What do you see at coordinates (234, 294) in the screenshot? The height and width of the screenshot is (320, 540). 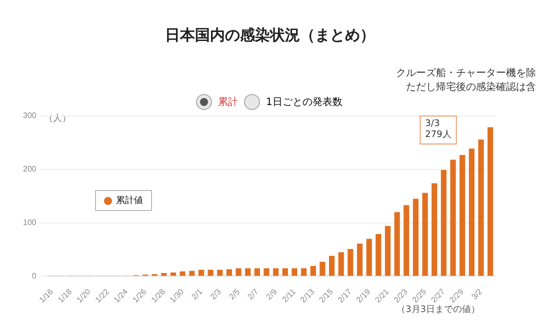 I see `x-tick-label: 2/5` at bounding box center [234, 294].